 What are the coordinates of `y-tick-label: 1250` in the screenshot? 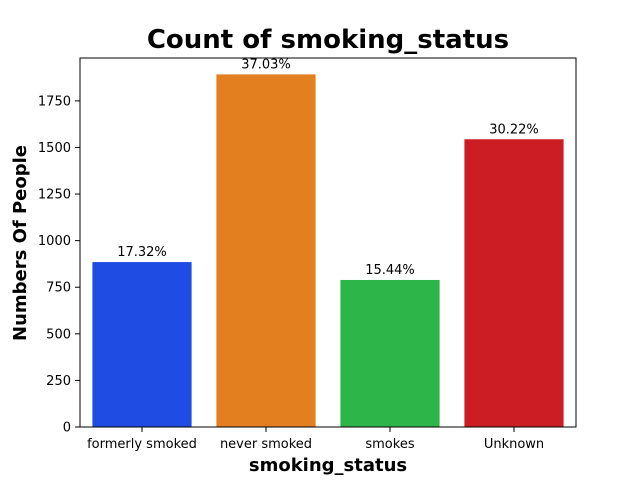 It's located at (54, 195).